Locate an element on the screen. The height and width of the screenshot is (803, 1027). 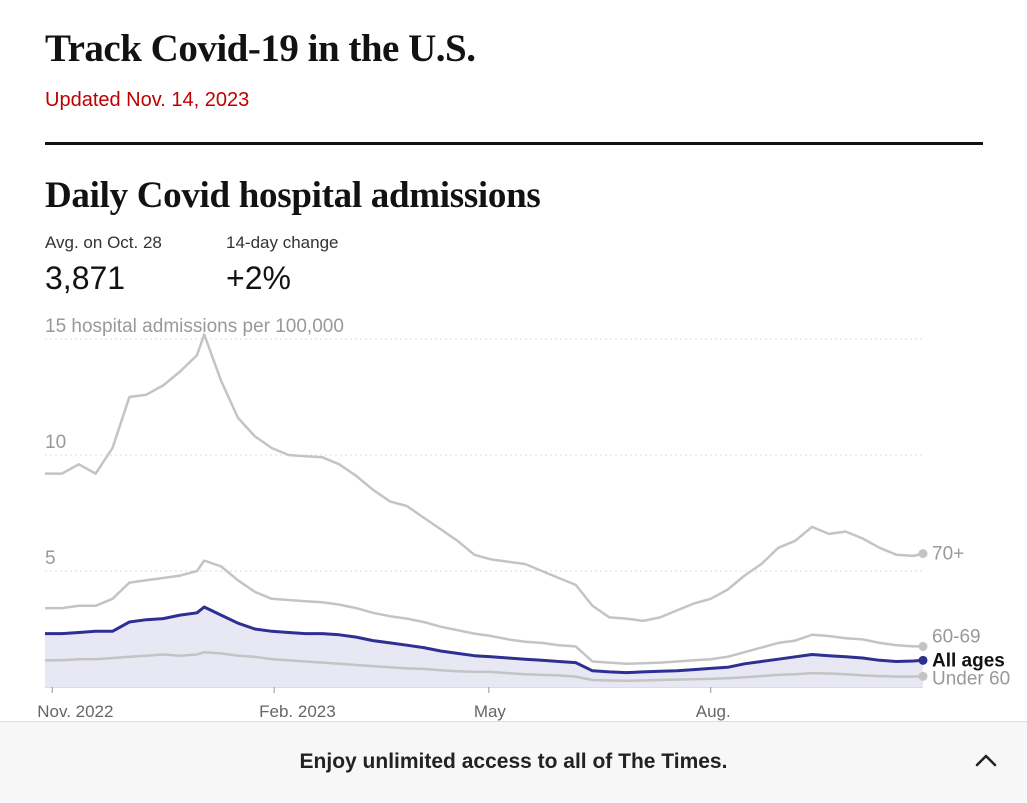
updated-date: Updated Nov. 14, 2023 is located at coordinates (147, 100).